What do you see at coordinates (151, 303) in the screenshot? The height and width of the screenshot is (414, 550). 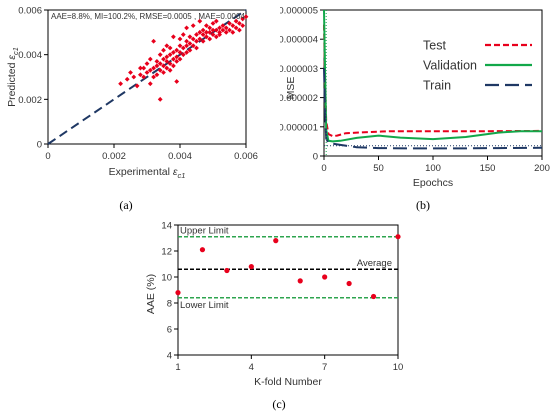 I see `y-axis-label-text: AAE` at bounding box center [151, 303].